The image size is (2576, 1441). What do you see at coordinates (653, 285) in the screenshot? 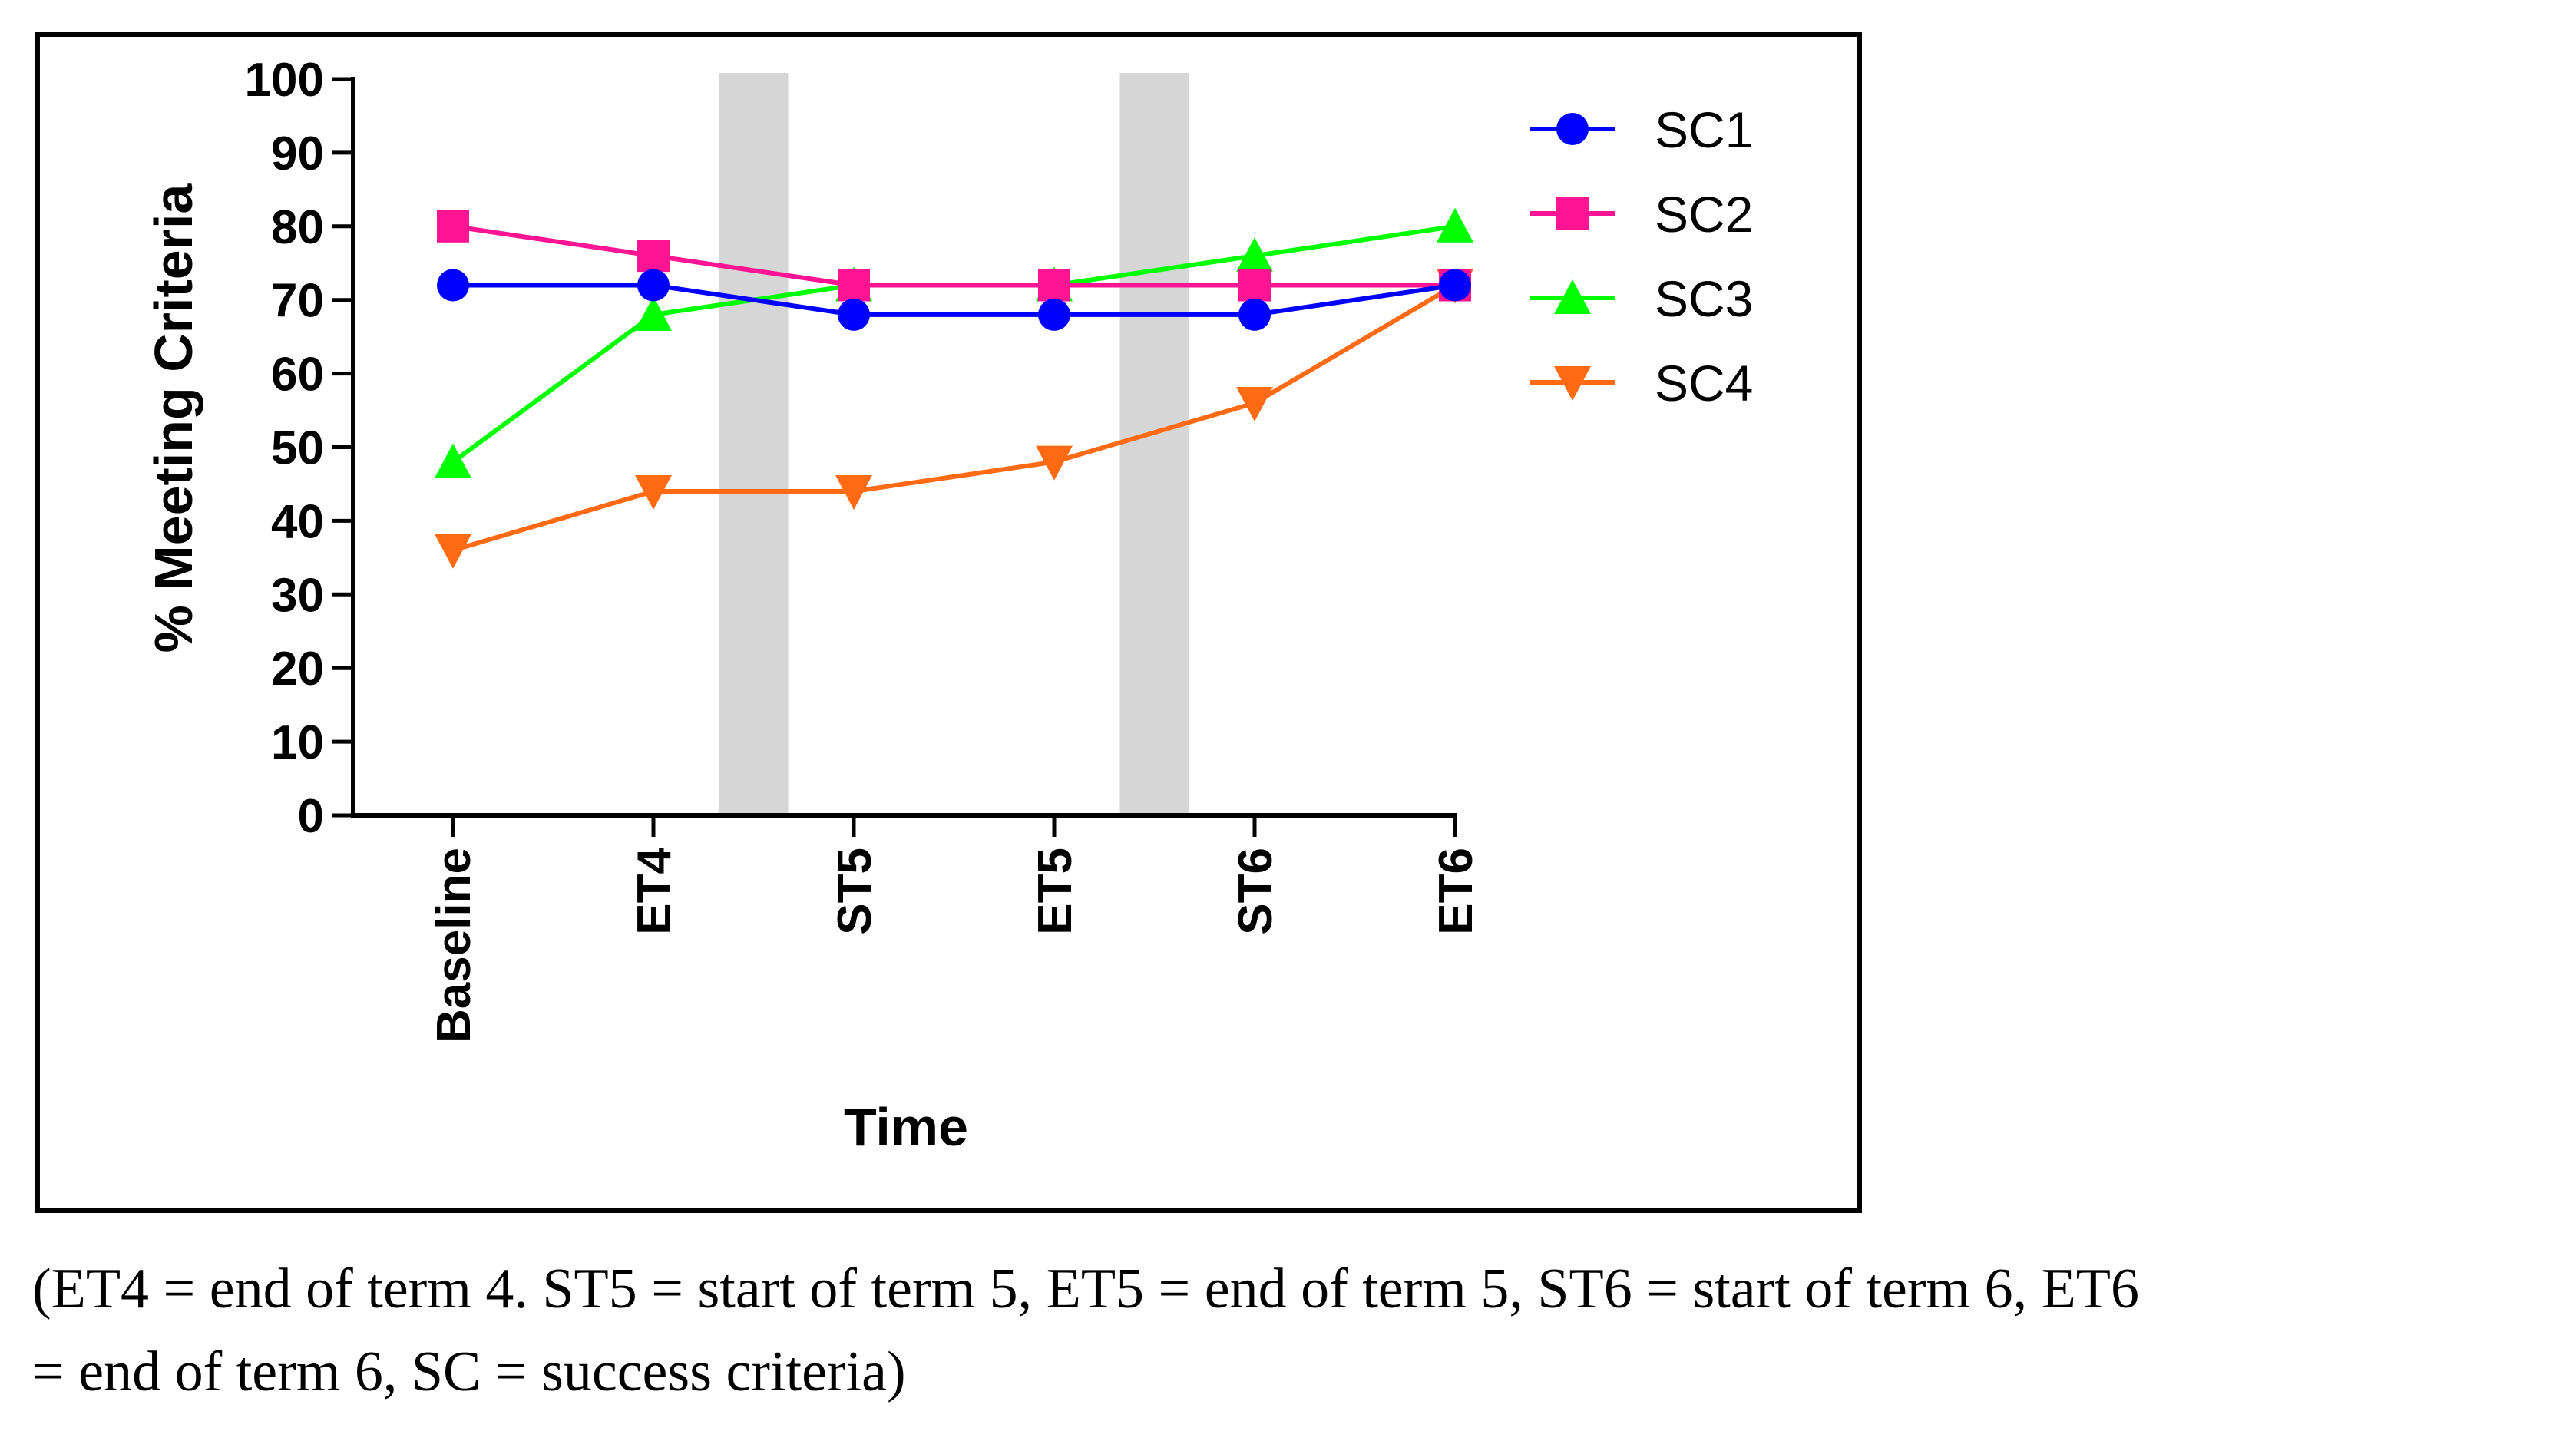
I see `point-sc1-et4` at bounding box center [653, 285].